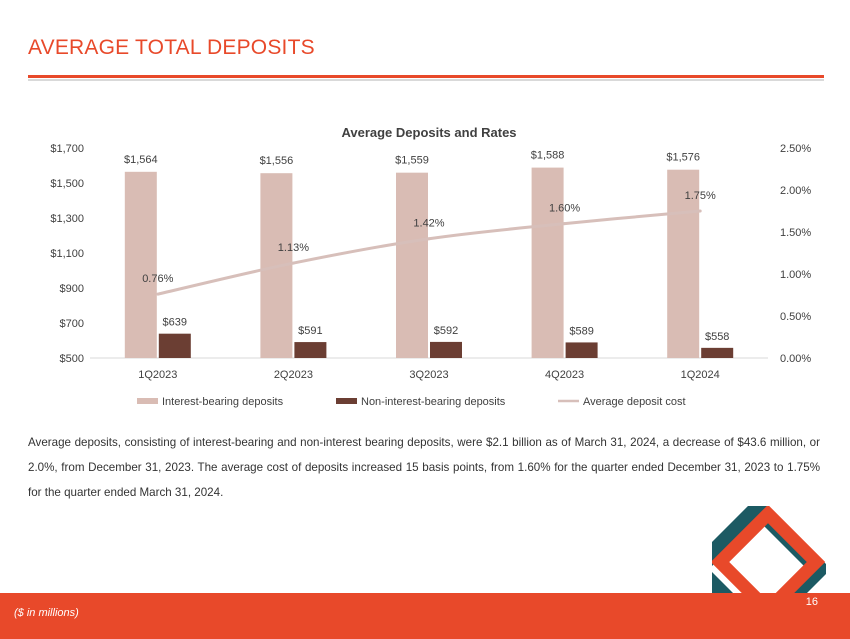  What do you see at coordinates (67, 254) in the screenshot?
I see `y-axis-tick-label: $1,100` at bounding box center [67, 254].